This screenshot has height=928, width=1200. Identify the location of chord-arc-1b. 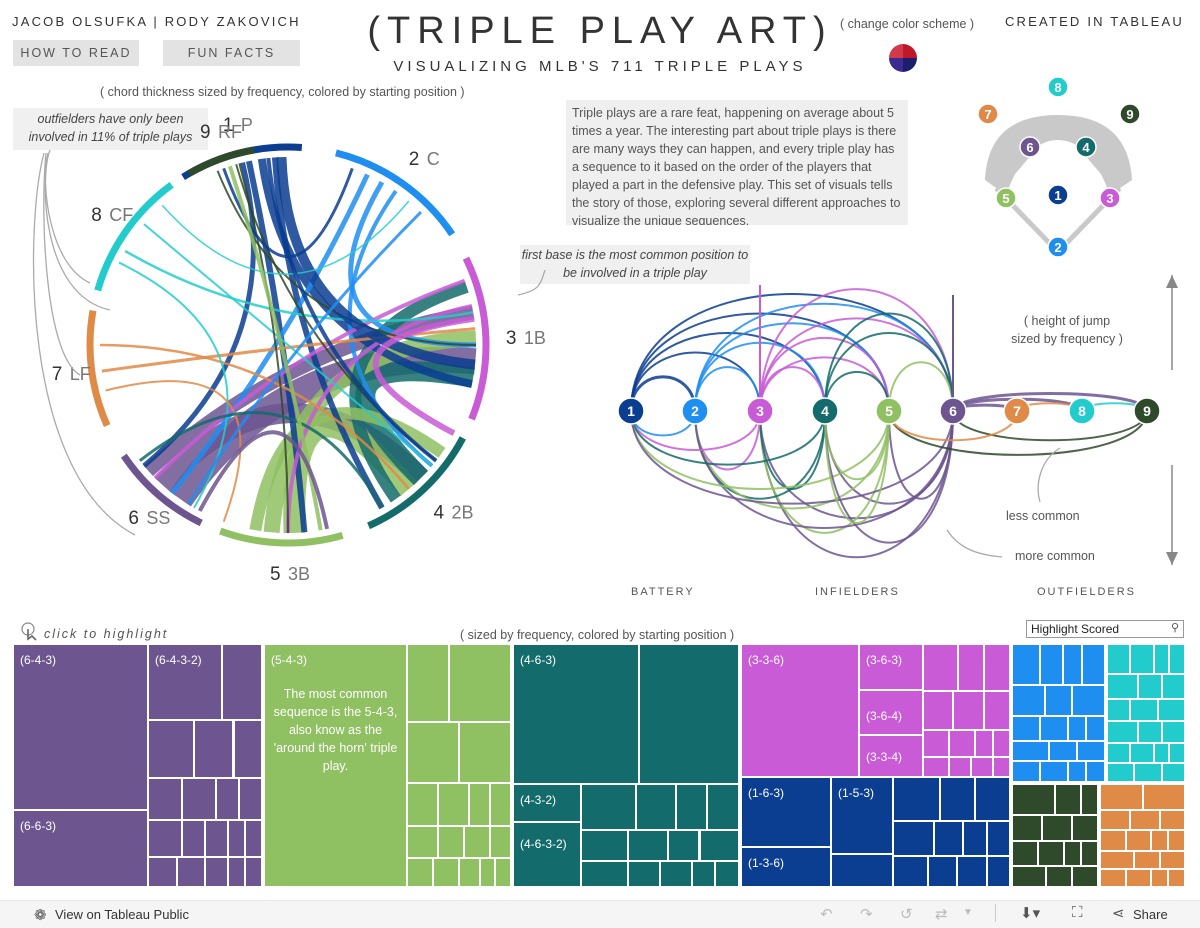
(476, 338).